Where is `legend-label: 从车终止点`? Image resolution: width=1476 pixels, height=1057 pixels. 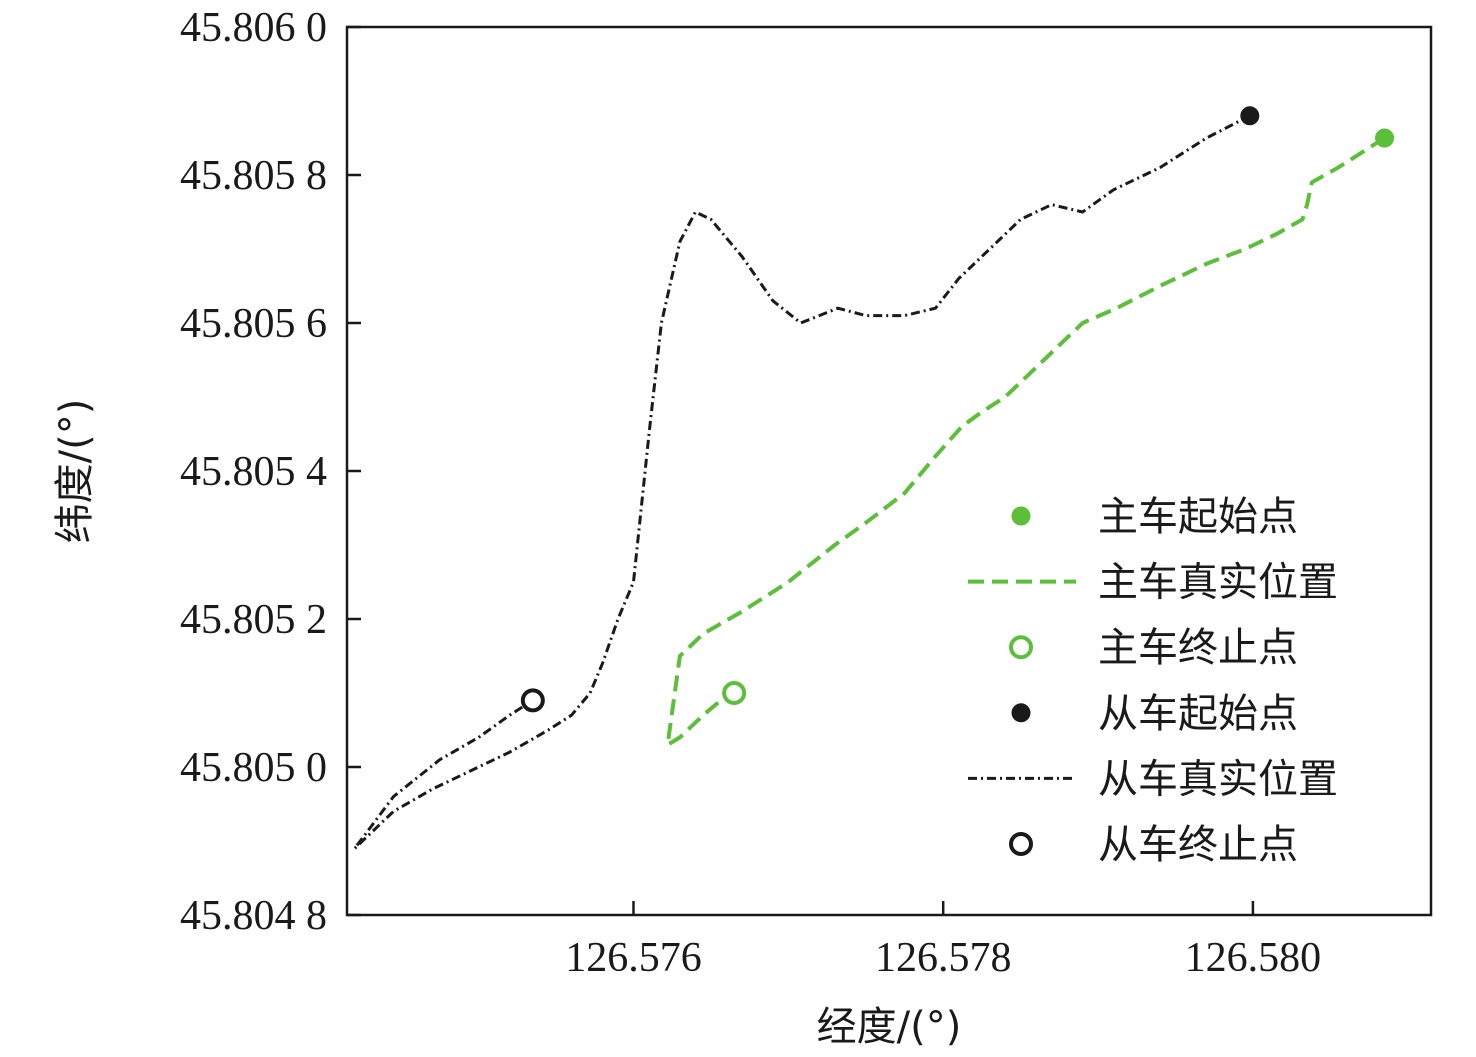 legend-label: 从车终止点 is located at coordinates (1198, 845).